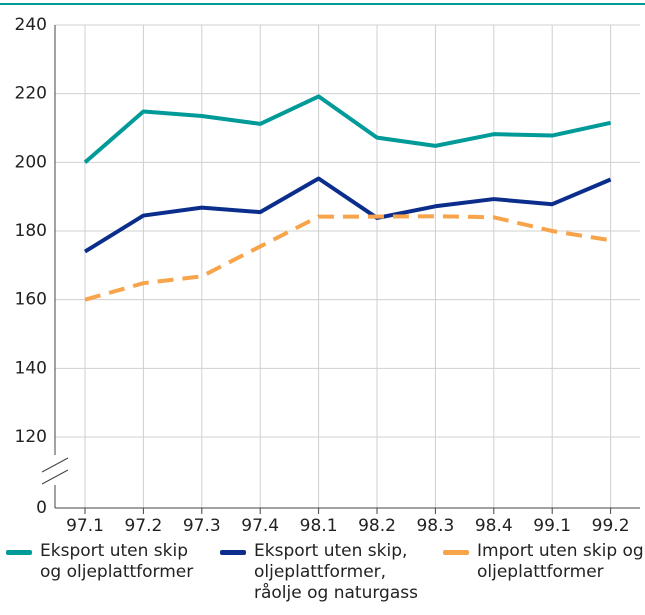 This screenshot has width=645, height=615. I want to click on y-tick-label: 160, so click(31, 300).